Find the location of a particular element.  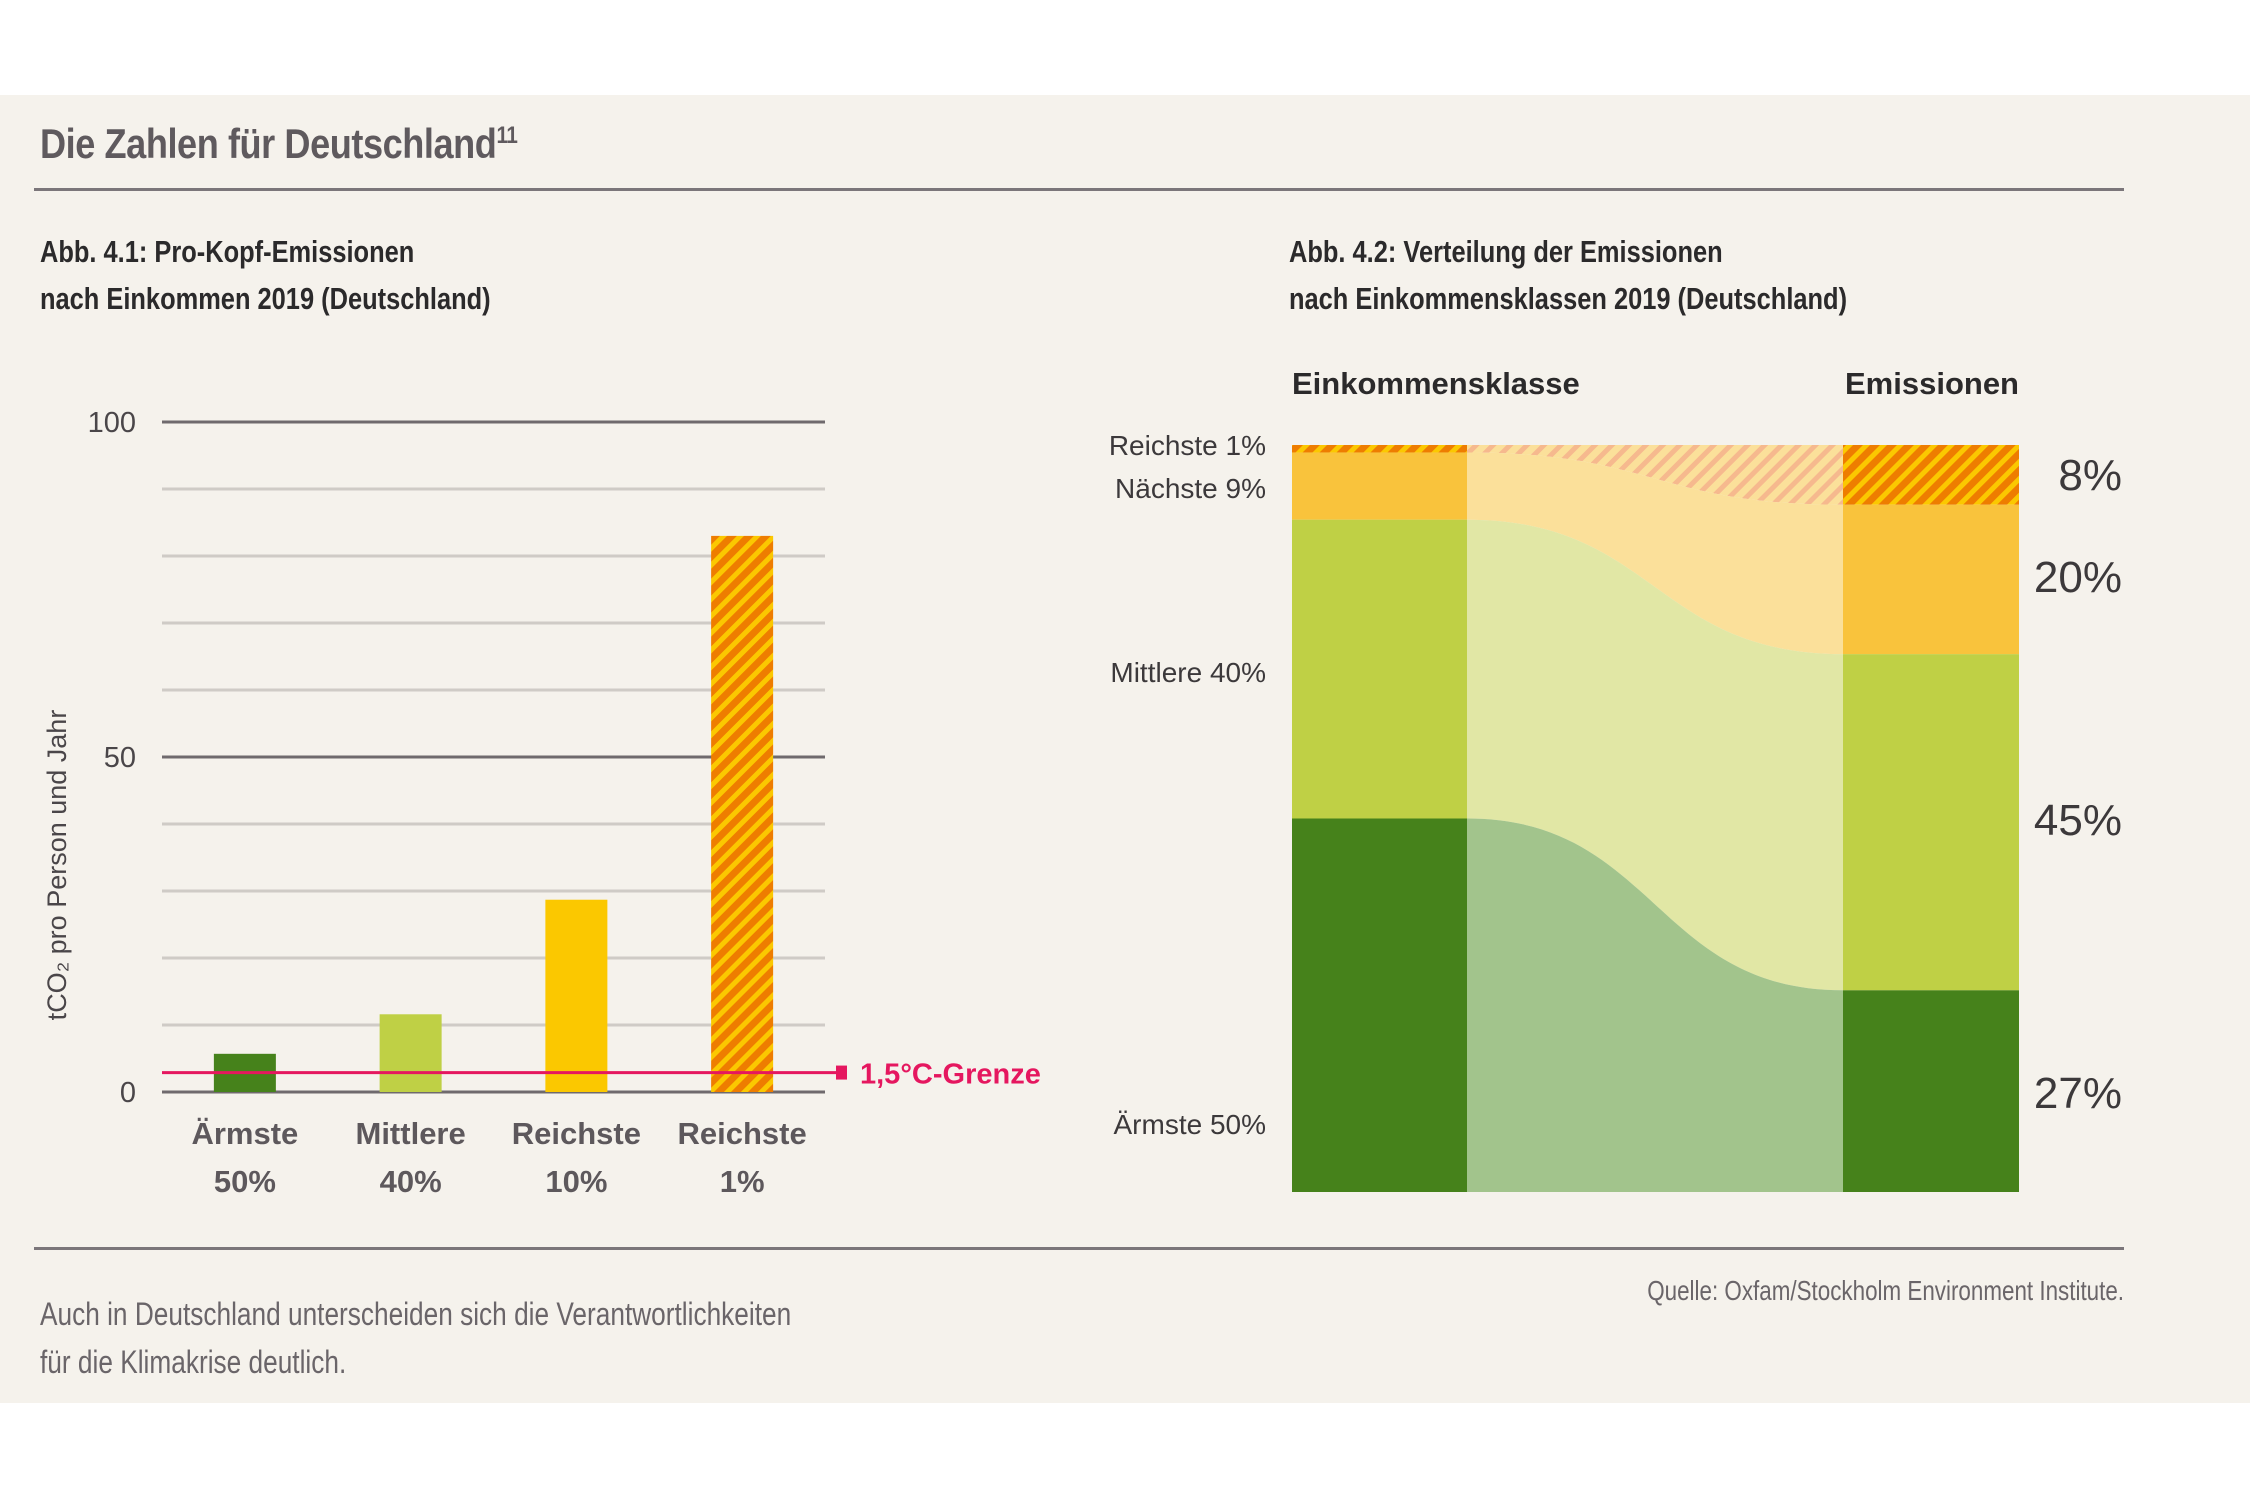

x-tick-label: 10% is located at coordinates (576, 1181).